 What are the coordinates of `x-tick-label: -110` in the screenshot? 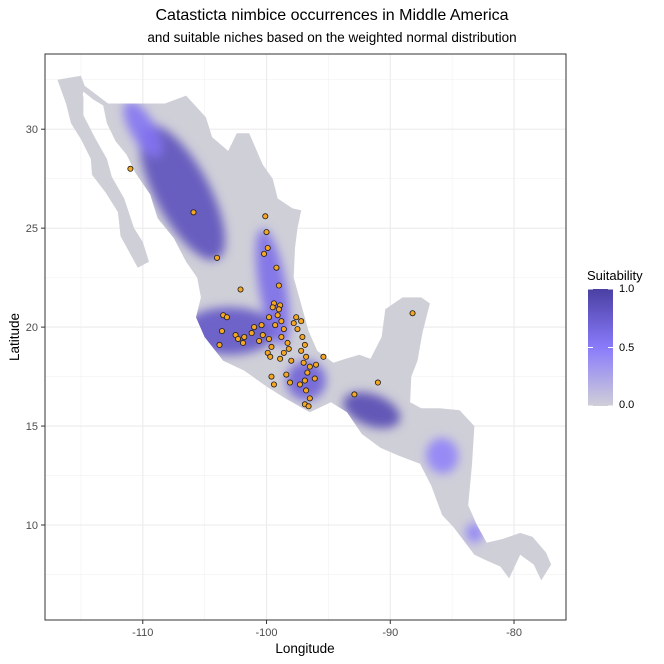 It's located at (142, 633).